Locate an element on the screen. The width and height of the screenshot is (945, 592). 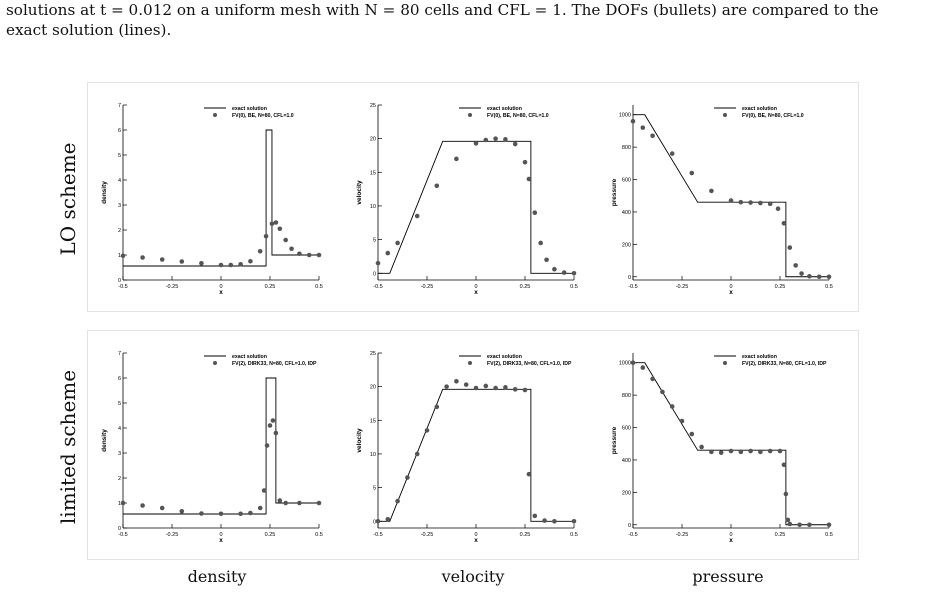
y-tick-label: 10 is located at coordinates (373, 207).